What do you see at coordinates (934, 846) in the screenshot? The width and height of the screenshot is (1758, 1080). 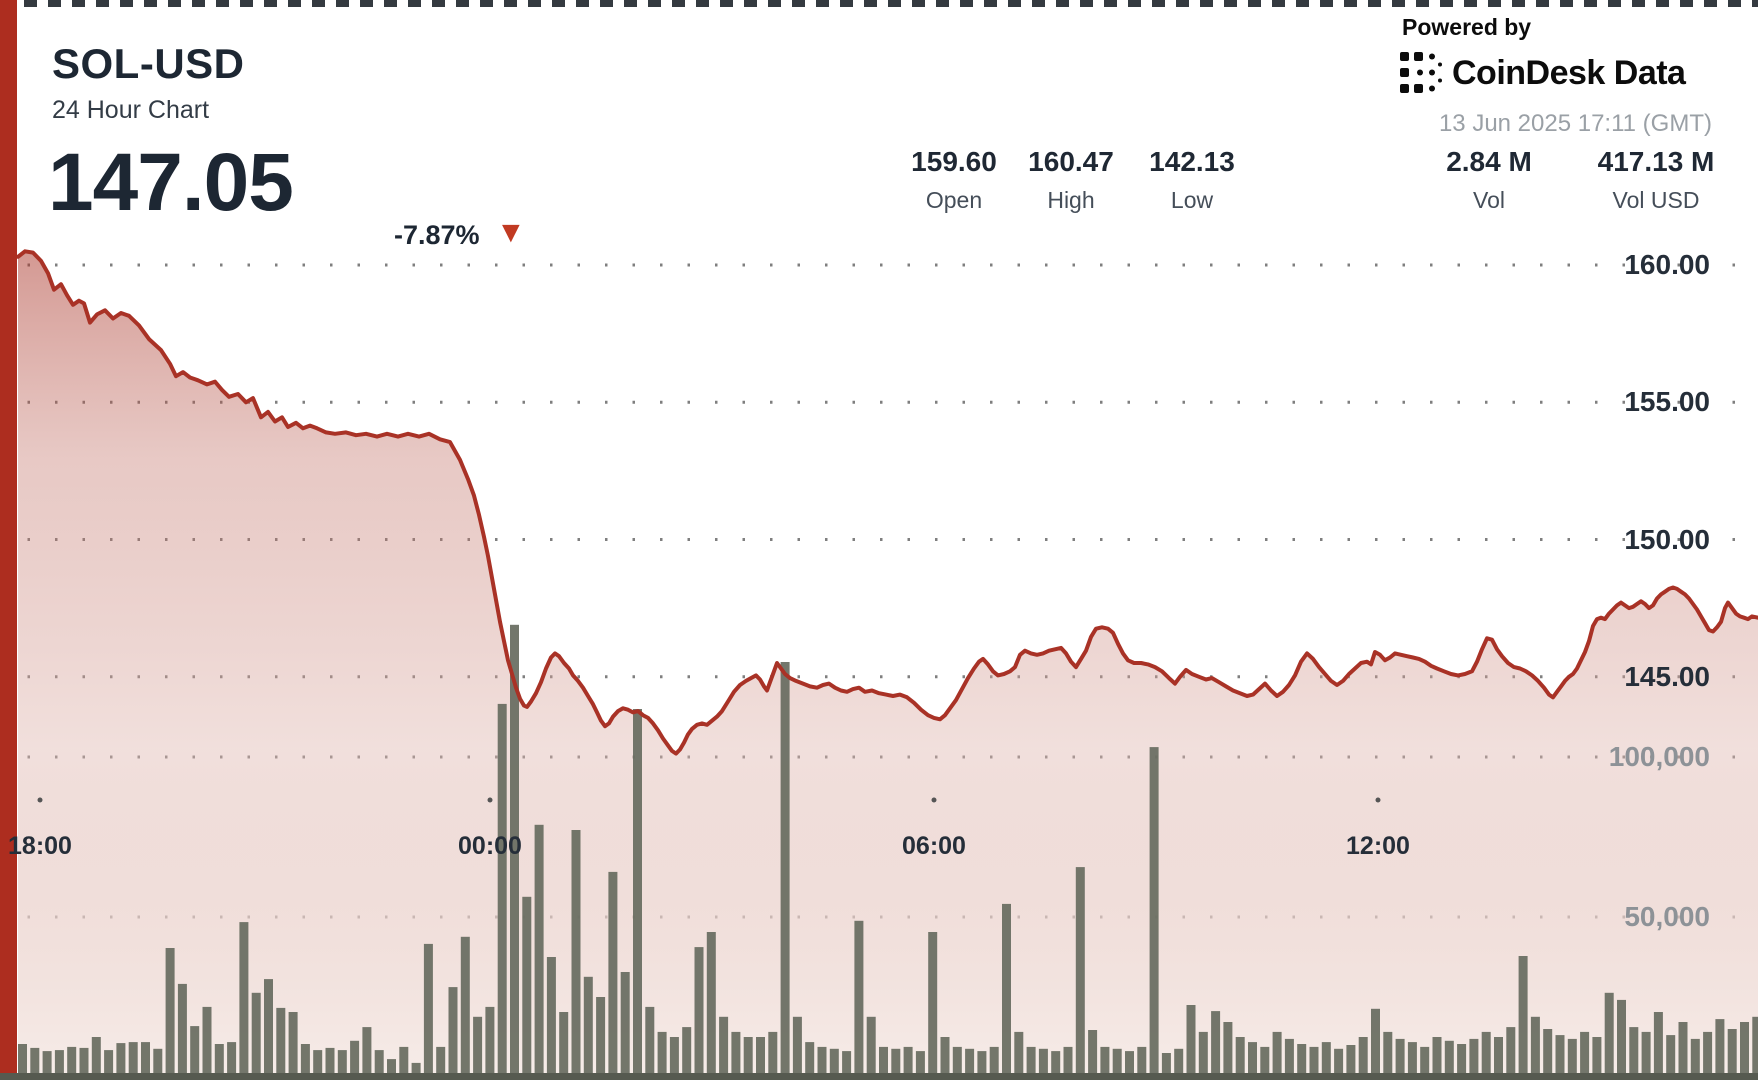 I see `time-axis-label: 06:00` at bounding box center [934, 846].